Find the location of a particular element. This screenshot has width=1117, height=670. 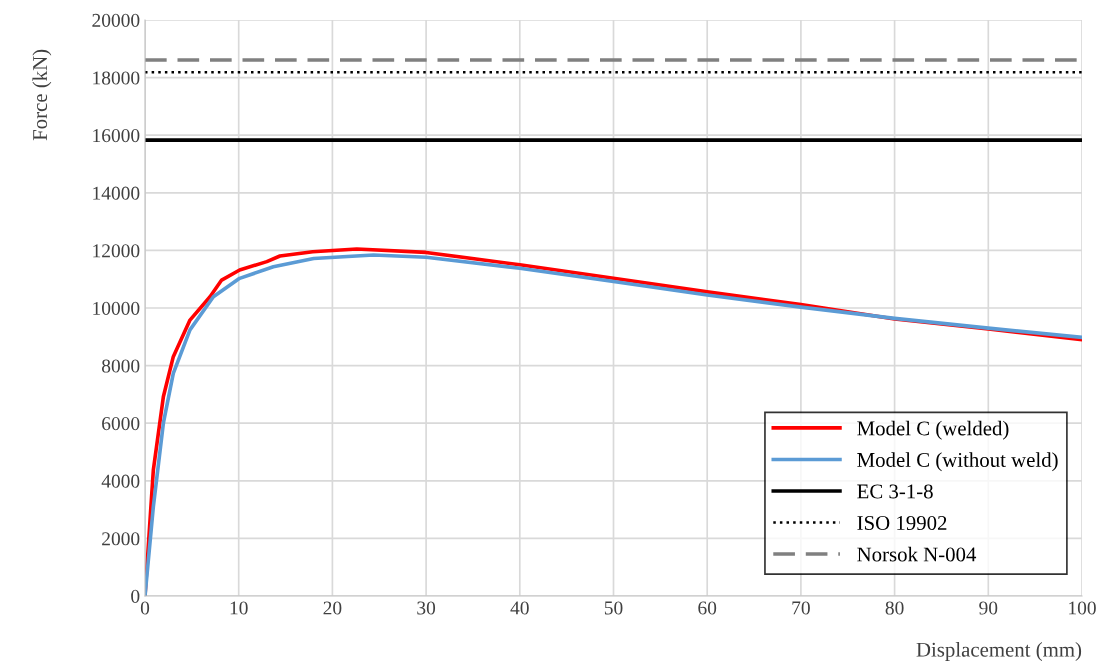

y-tick-label: 0 is located at coordinates (135, 596).